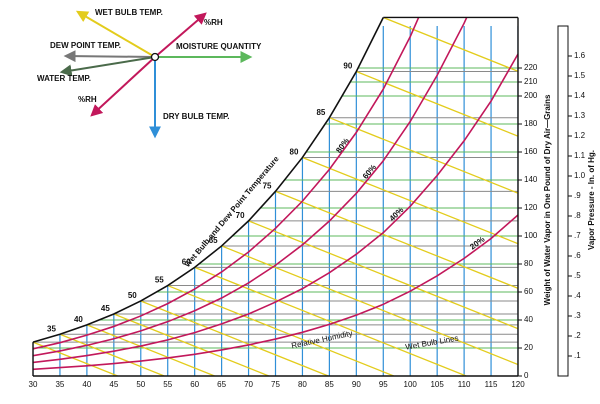 The height and width of the screenshot is (404, 600). What do you see at coordinates (591, 200) in the screenshot?
I see `y2-axis-title: Vapor Pressure - In. of Hg.` at bounding box center [591, 200].